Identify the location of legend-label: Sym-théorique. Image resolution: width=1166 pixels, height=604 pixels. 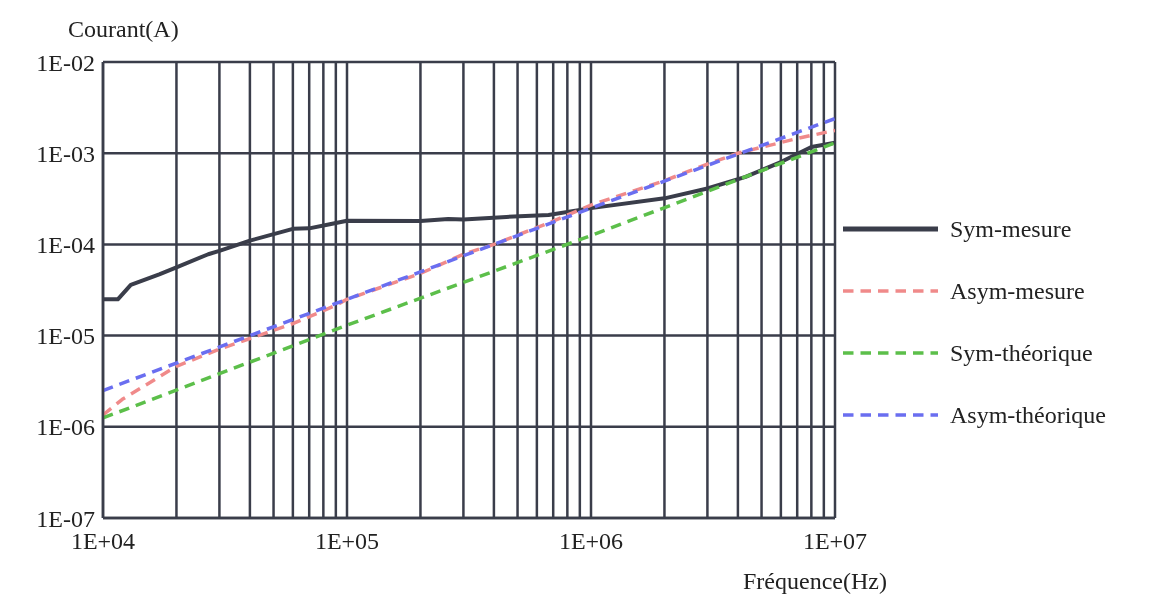
(1021, 353).